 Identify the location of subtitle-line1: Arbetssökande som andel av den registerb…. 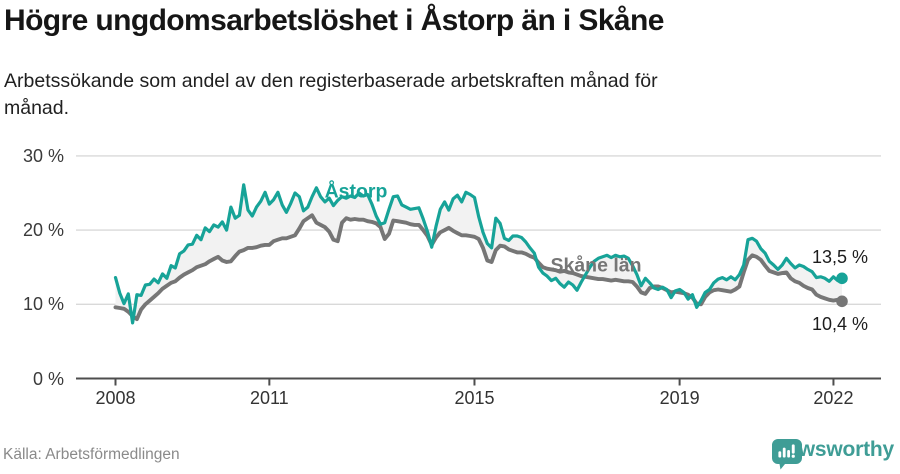
(331, 81).